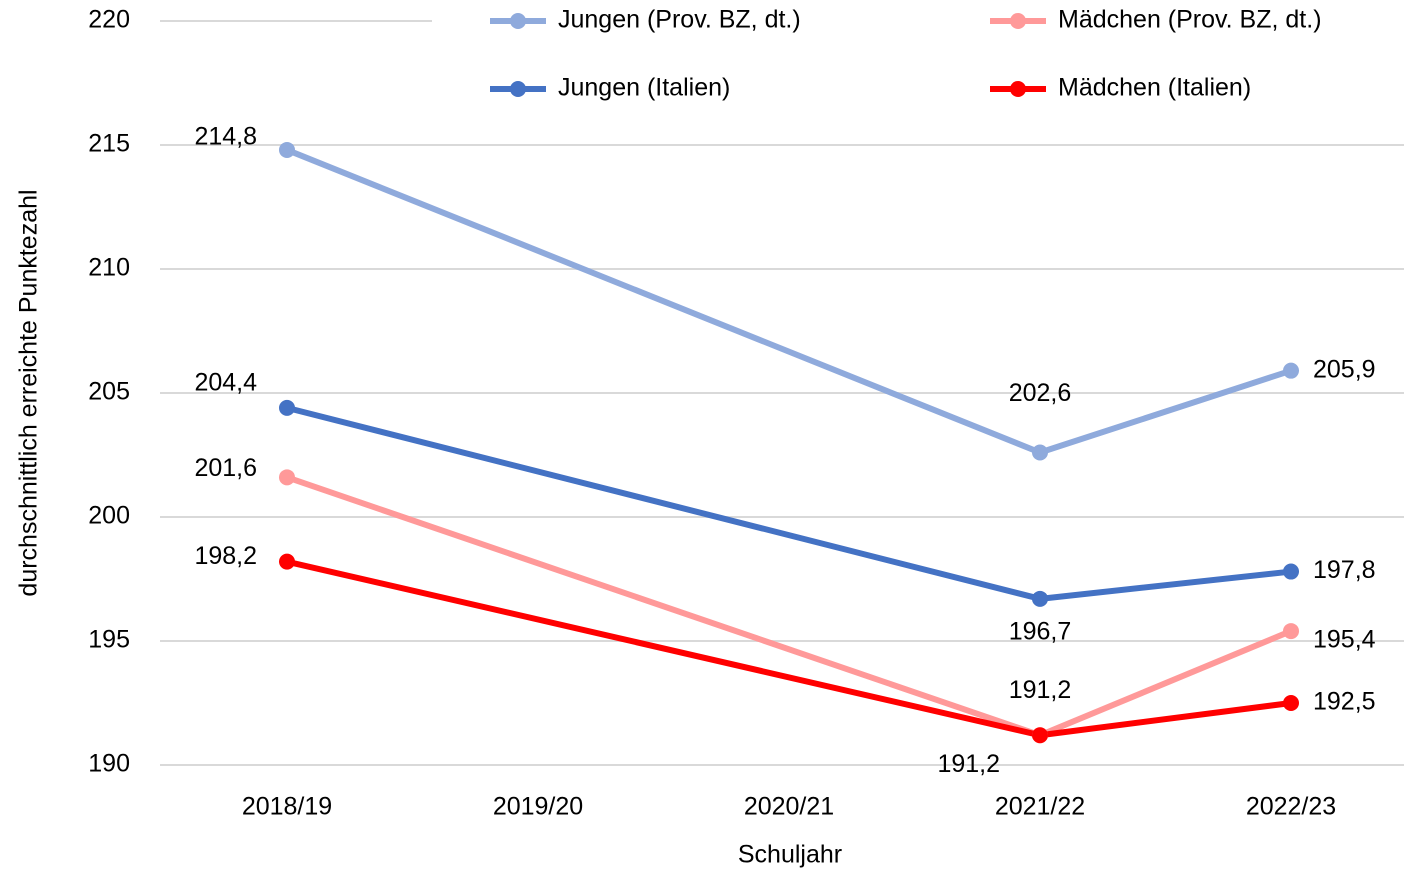 The image size is (1406, 873). What do you see at coordinates (225, 556) in the screenshot?
I see `data-label: 198,2` at bounding box center [225, 556].